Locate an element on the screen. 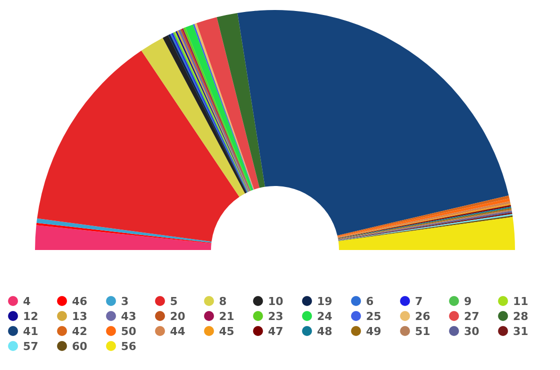 This screenshot has width=560, height=370. legend-label: 56 is located at coordinates (129, 346).